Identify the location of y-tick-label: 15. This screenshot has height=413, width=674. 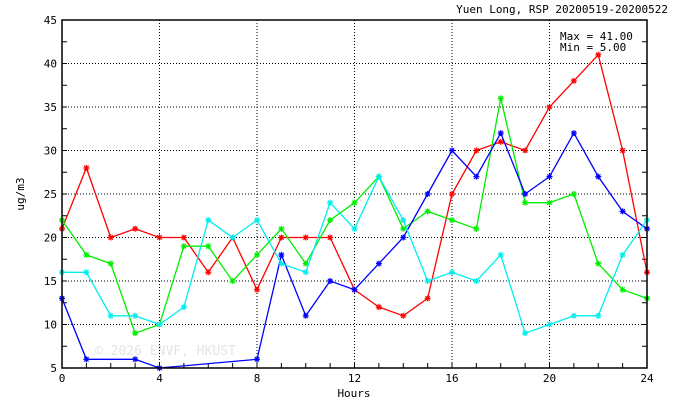
(50, 281).